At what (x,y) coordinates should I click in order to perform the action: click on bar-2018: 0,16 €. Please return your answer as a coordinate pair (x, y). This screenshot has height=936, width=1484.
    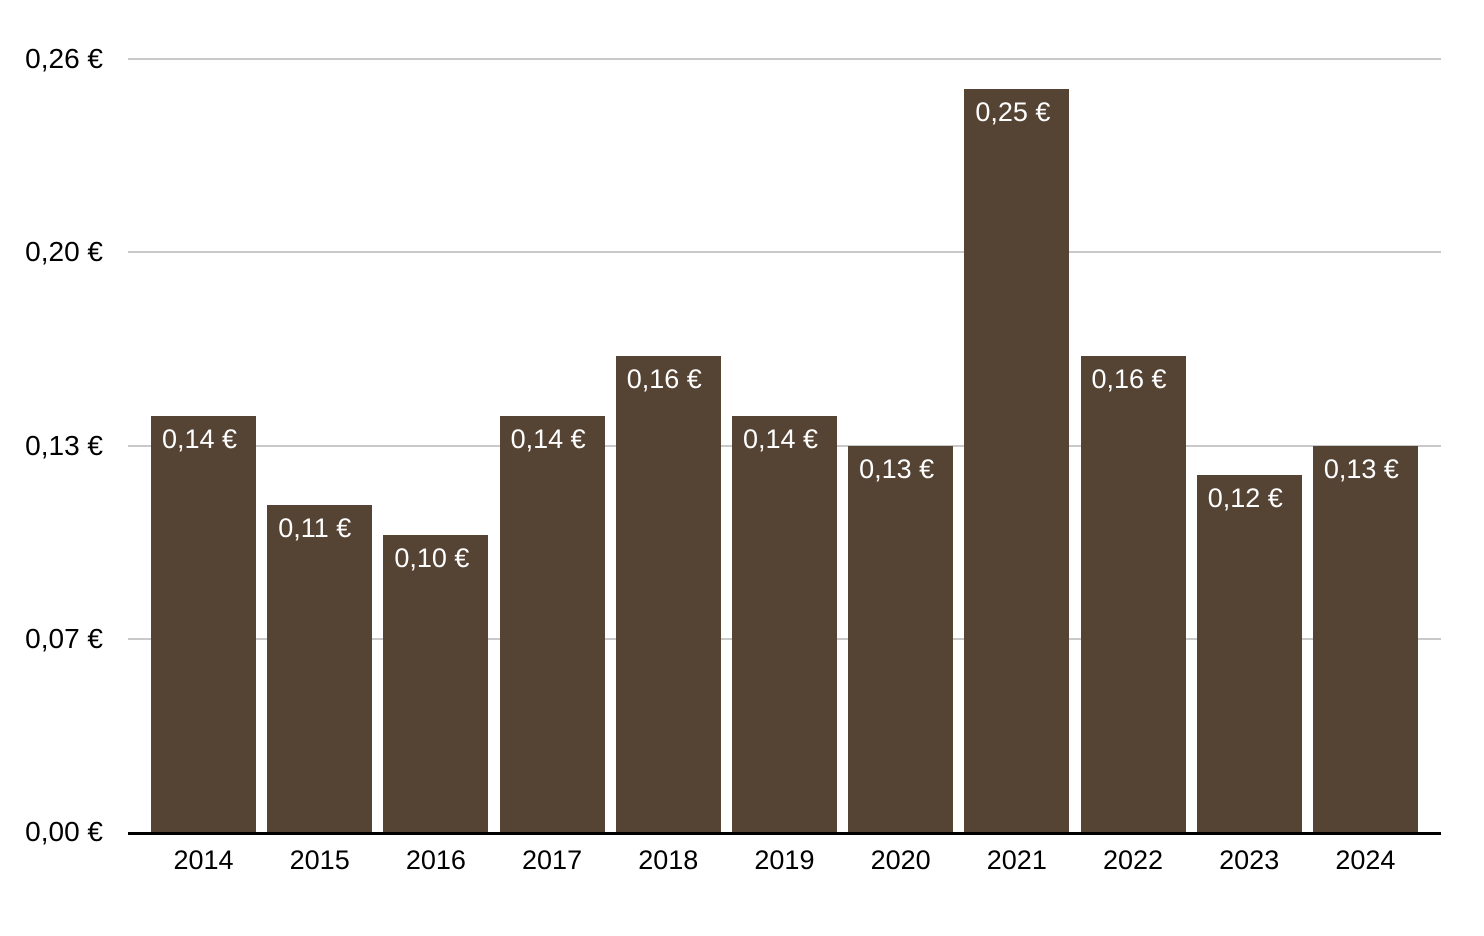
    Looking at the image, I should click on (668, 594).